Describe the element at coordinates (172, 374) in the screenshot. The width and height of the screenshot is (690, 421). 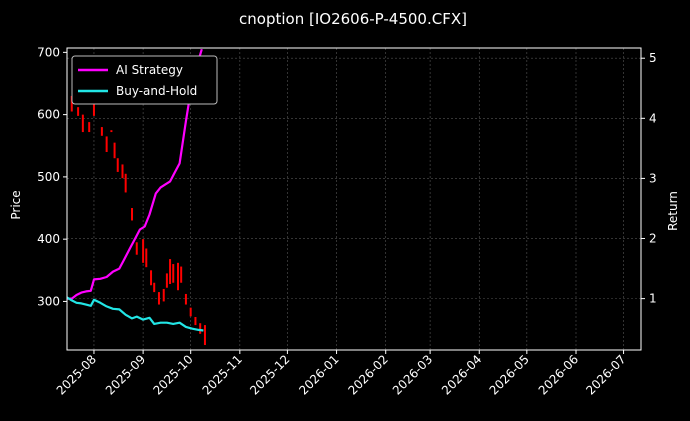
I see `x-tick-label: 2025-10` at that location.